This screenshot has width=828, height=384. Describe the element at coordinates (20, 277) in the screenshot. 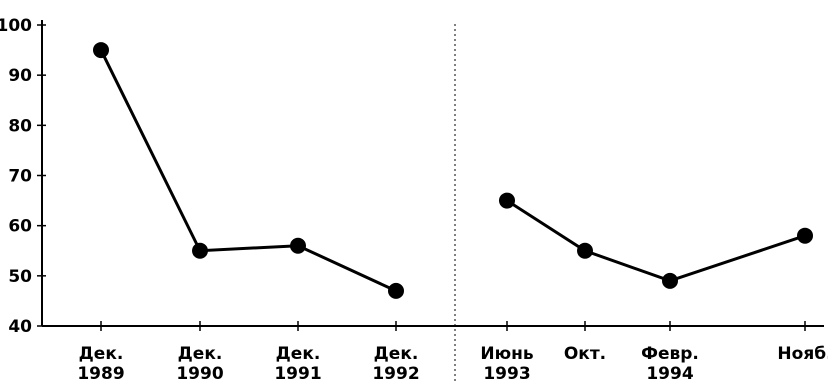

I see `y-tick-label: 50` at that location.